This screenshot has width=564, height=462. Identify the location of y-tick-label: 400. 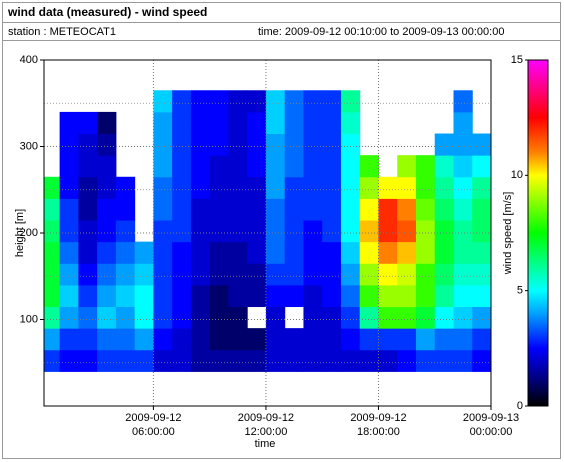
(29, 60).